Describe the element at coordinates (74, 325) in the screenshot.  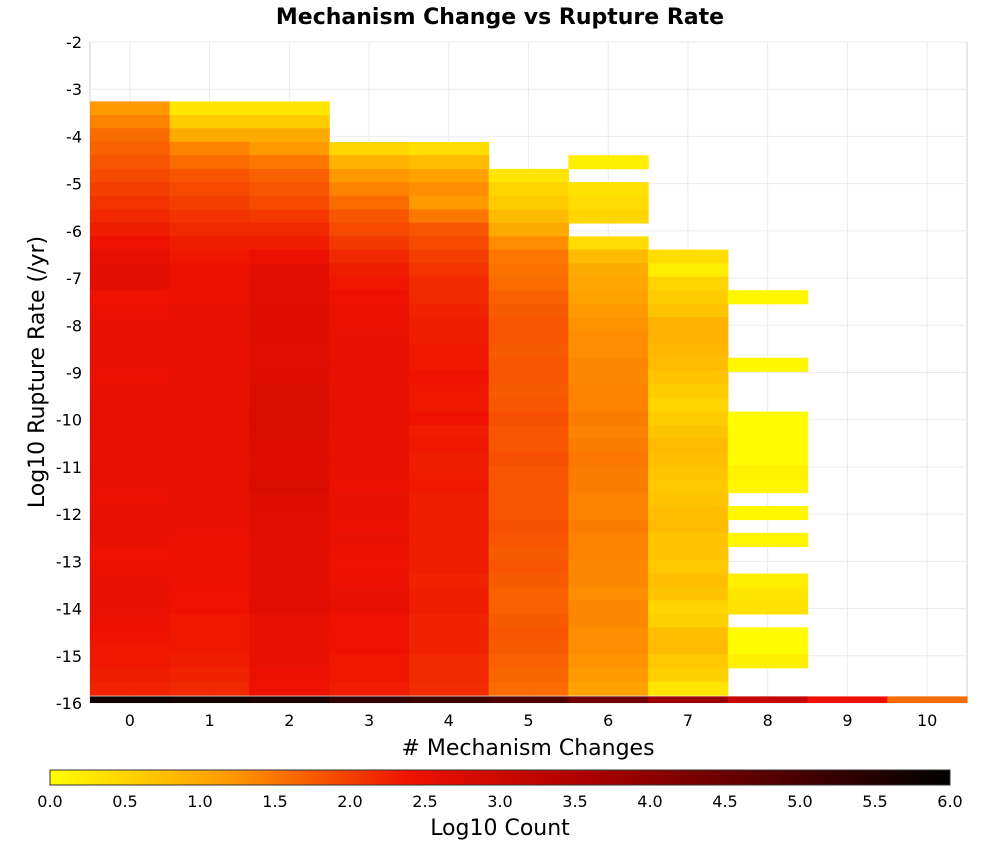
I see `y-tick-label: -8` at that location.